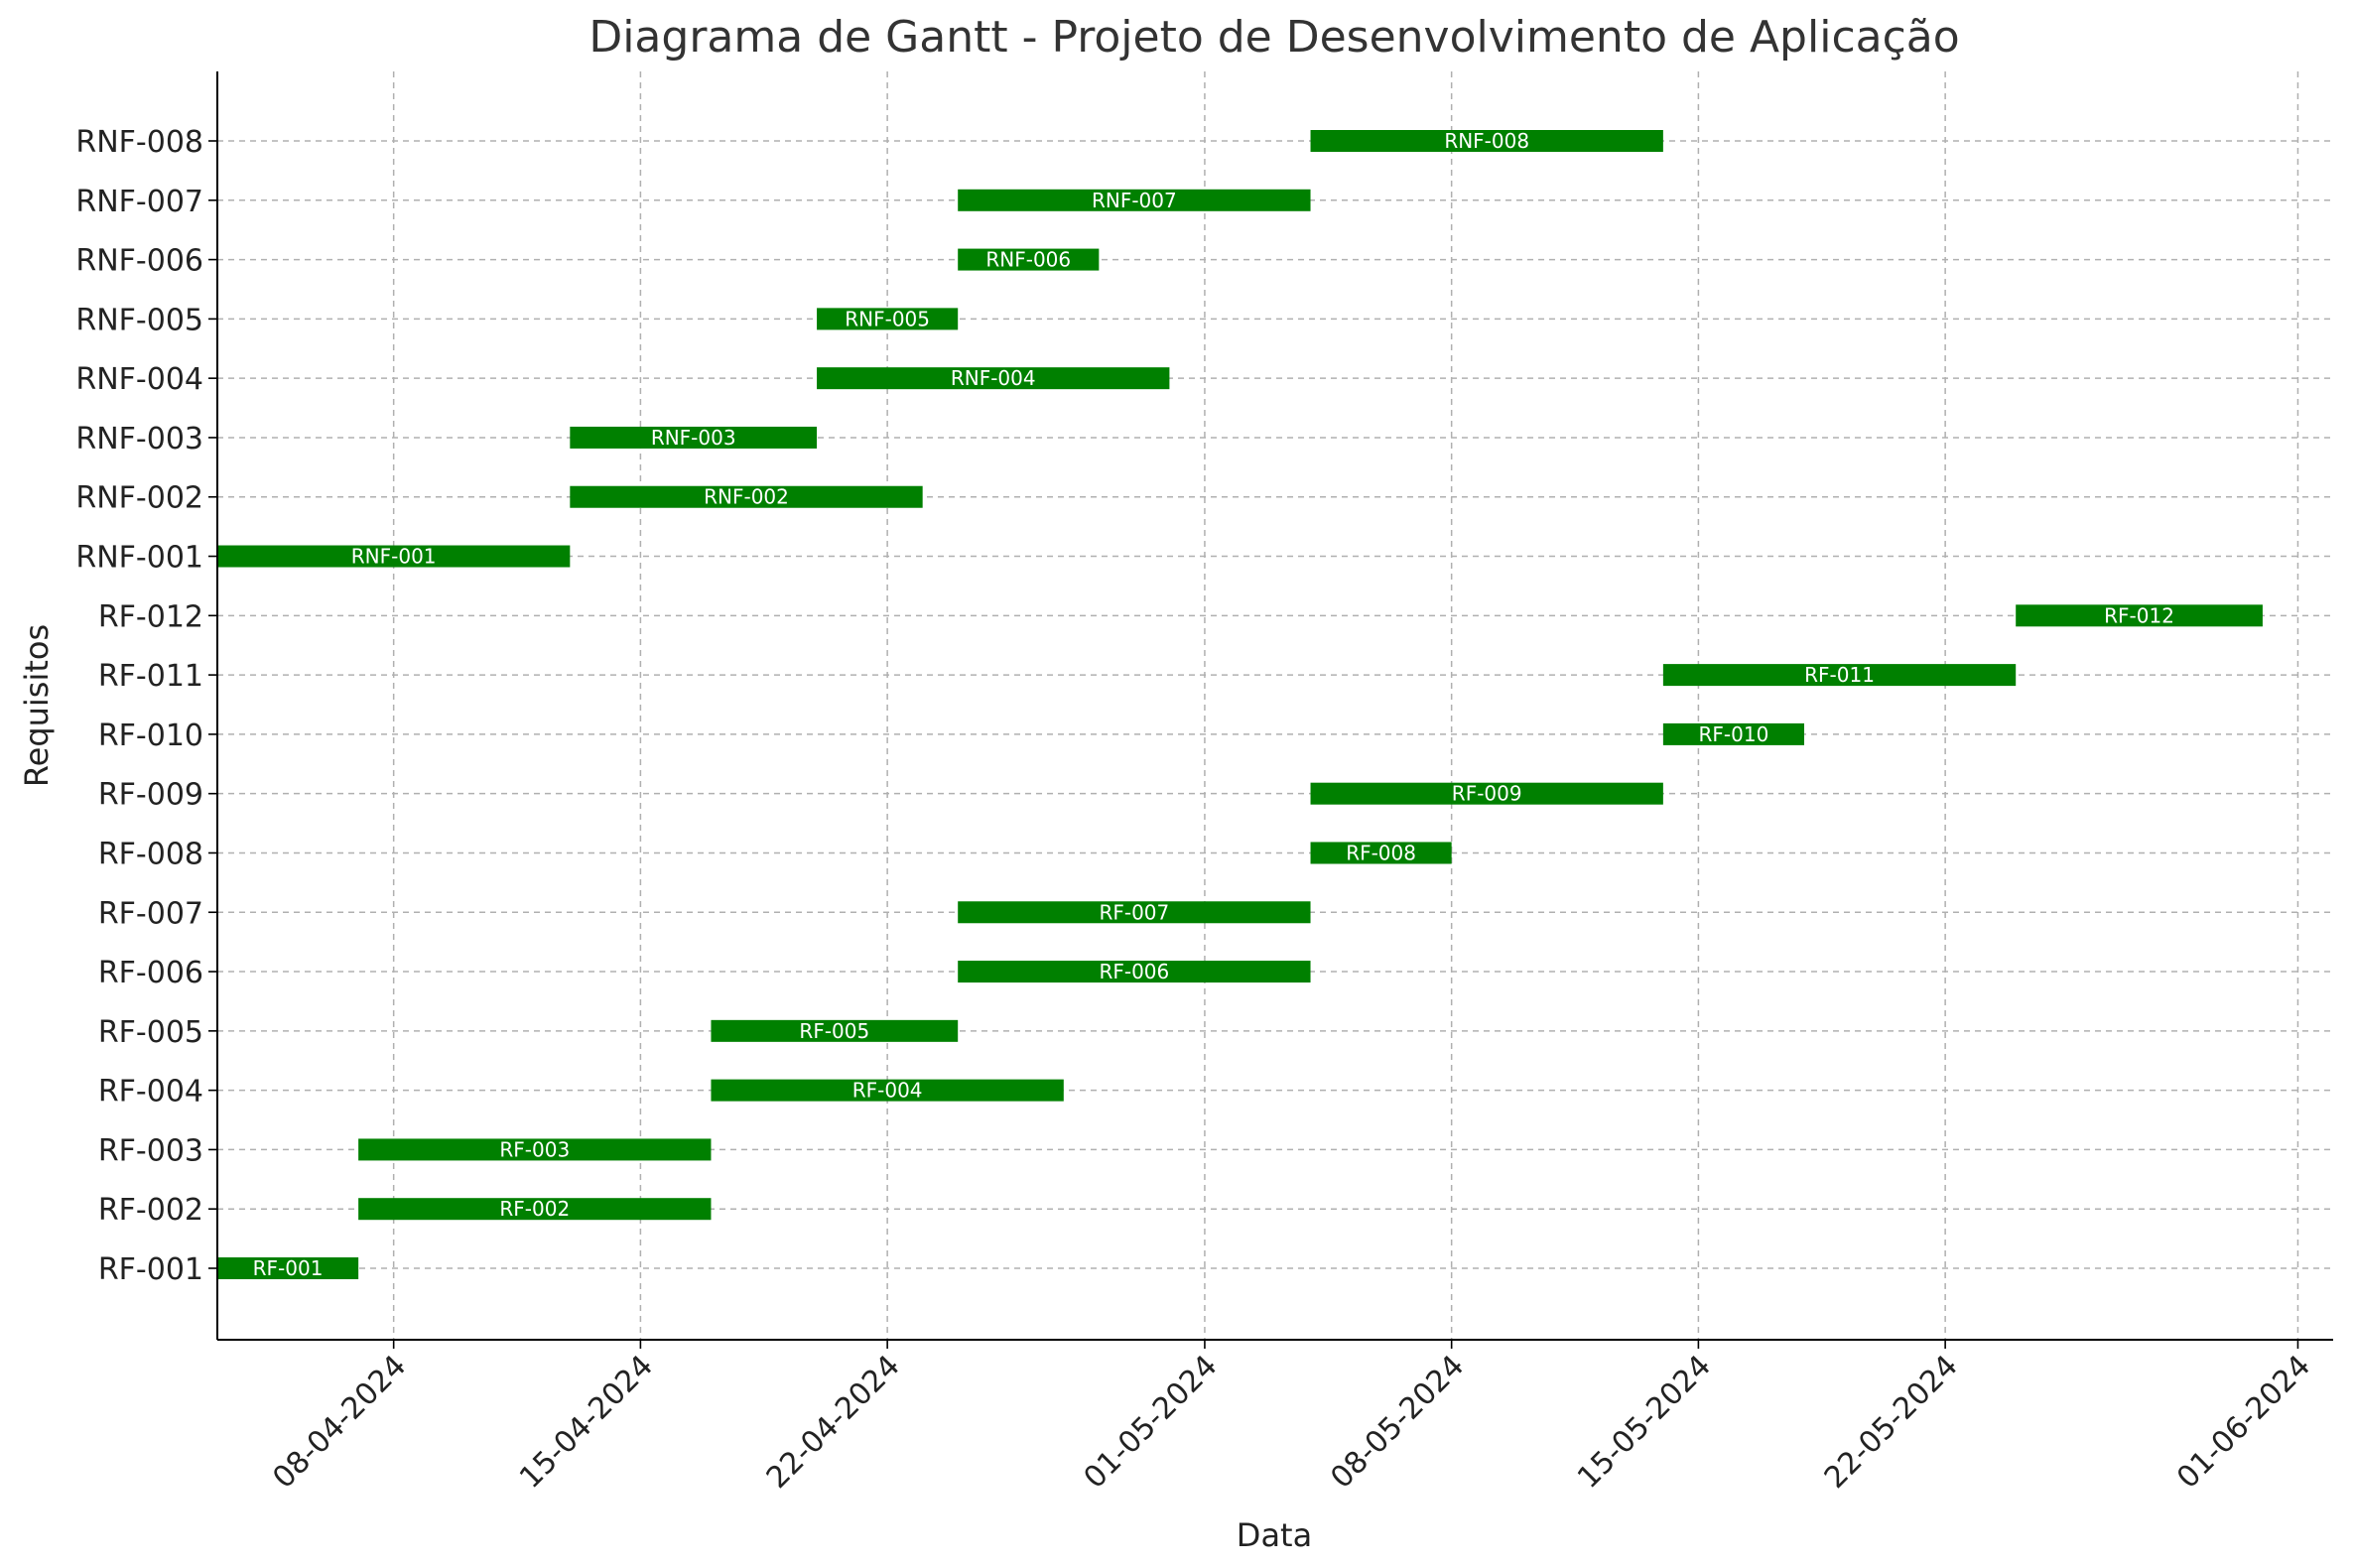  What do you see at coordinates (150, 1032) in the screenshot?
I see `y-tick-label-rf-005: RF-005` at bounding box center [150, 1032].